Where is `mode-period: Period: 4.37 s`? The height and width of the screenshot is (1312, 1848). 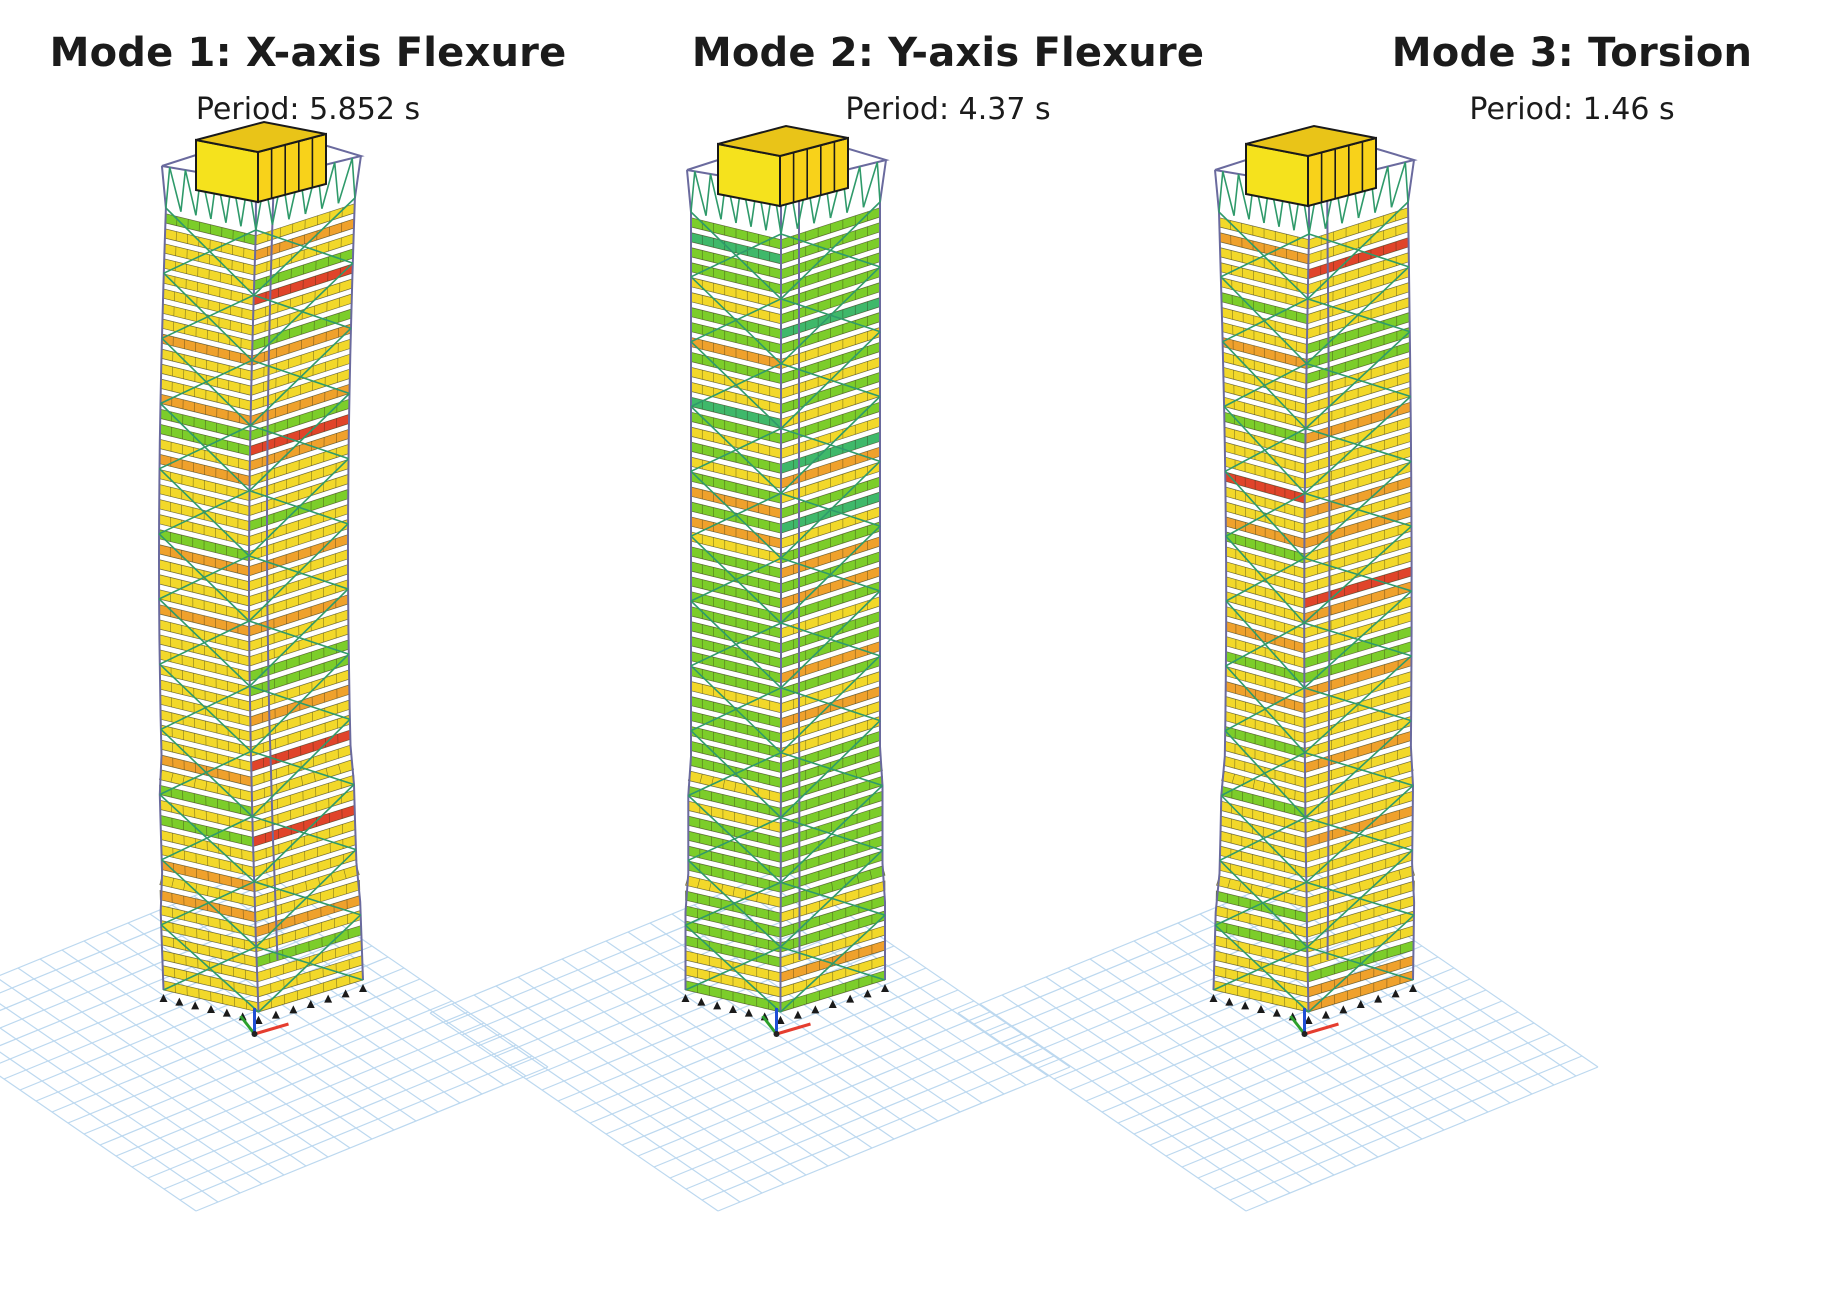
mode-period: Period: 4.37 s is located at coordinates (948, 109).